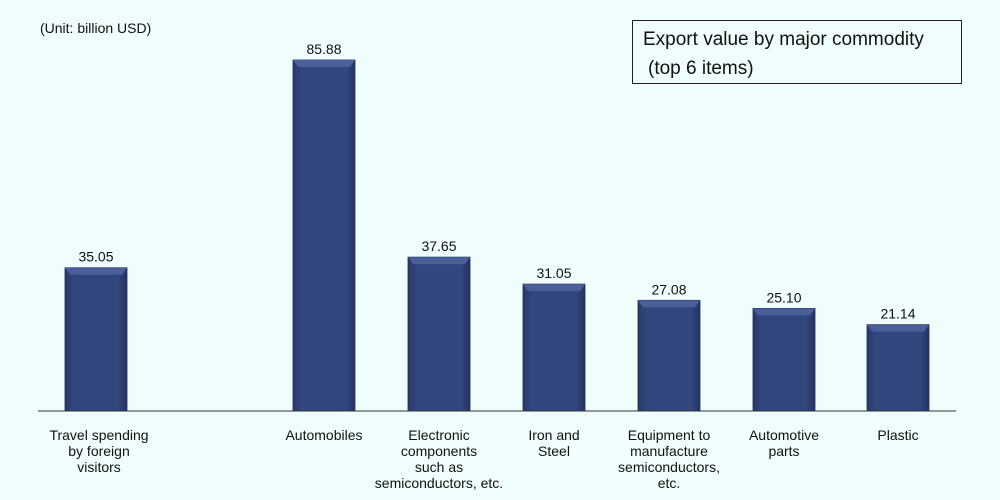  What do you see at coordinates (701, 68) in the screenshot?
I see `legend-line-2: (top 6 items)` at bounding box center [701, 68].